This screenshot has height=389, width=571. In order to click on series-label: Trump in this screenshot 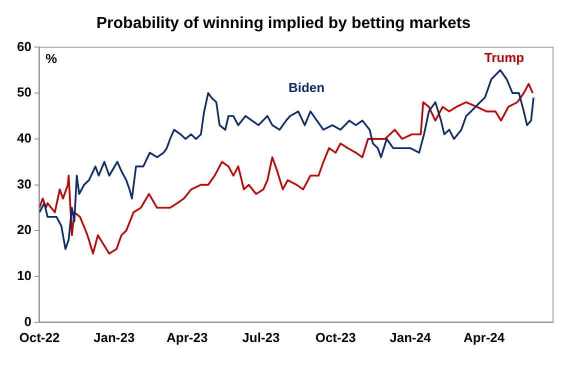, I will do `click(504, 57)`.